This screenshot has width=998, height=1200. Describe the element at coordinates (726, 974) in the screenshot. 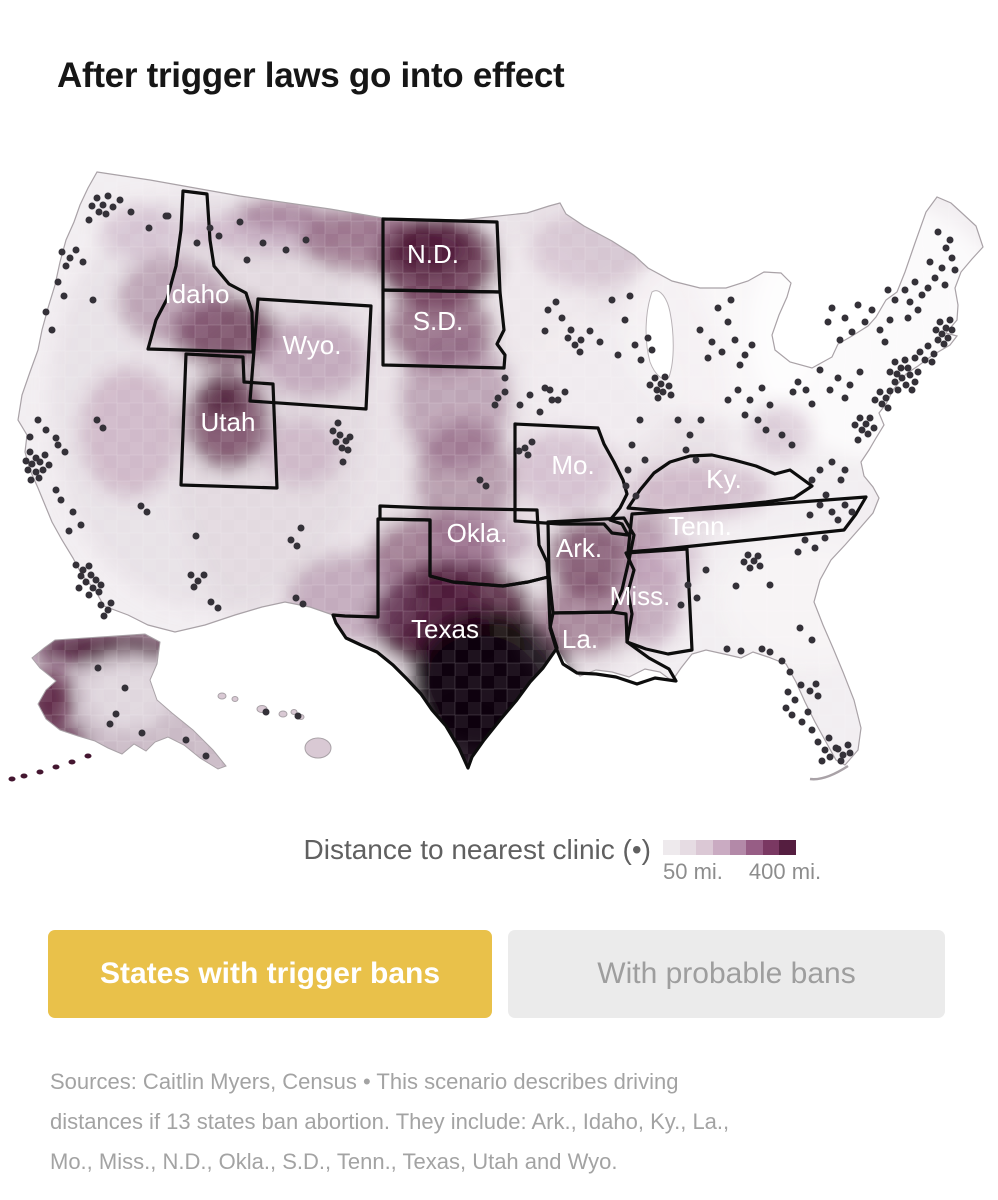

I see `probable-bans-button: With probable bans` at that location.